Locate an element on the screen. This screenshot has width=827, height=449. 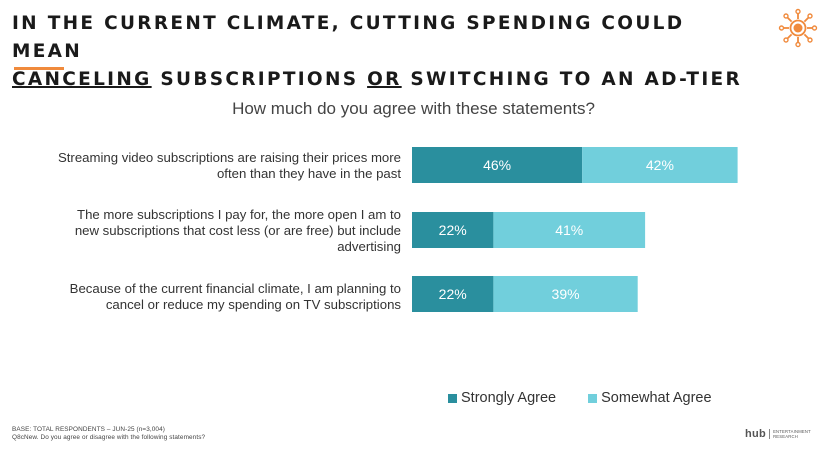
title-text-subscriptions: SUBSCRIPTIONS is located at coordinates (259, 79).